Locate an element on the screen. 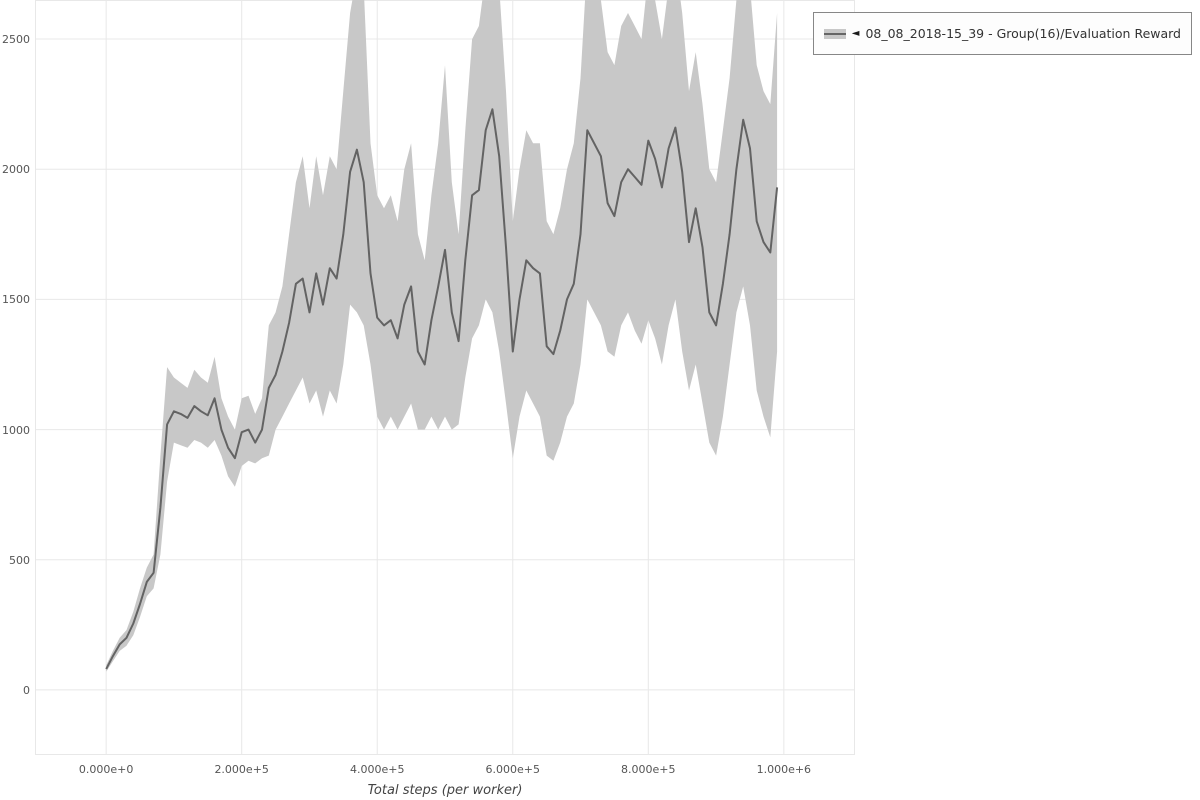 The width and height of the screenshot is (1200, 800). x-tick-label: 4.000e+5 is located at coordinates (377, 769).